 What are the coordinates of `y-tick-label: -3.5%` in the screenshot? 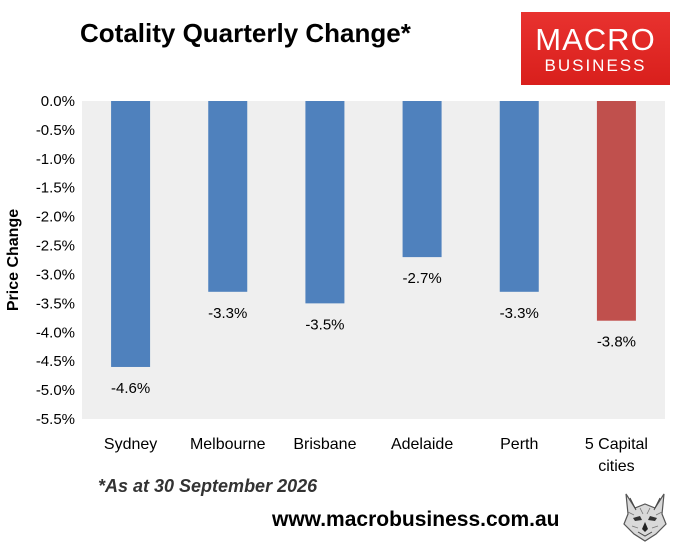 It's located at (55, 303).